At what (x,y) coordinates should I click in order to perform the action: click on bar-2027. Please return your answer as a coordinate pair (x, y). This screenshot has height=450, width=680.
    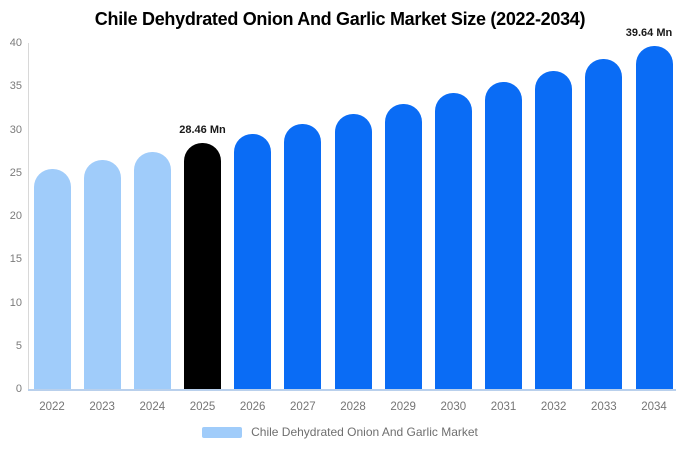
    Looking at the image, I should click on (303, 256).